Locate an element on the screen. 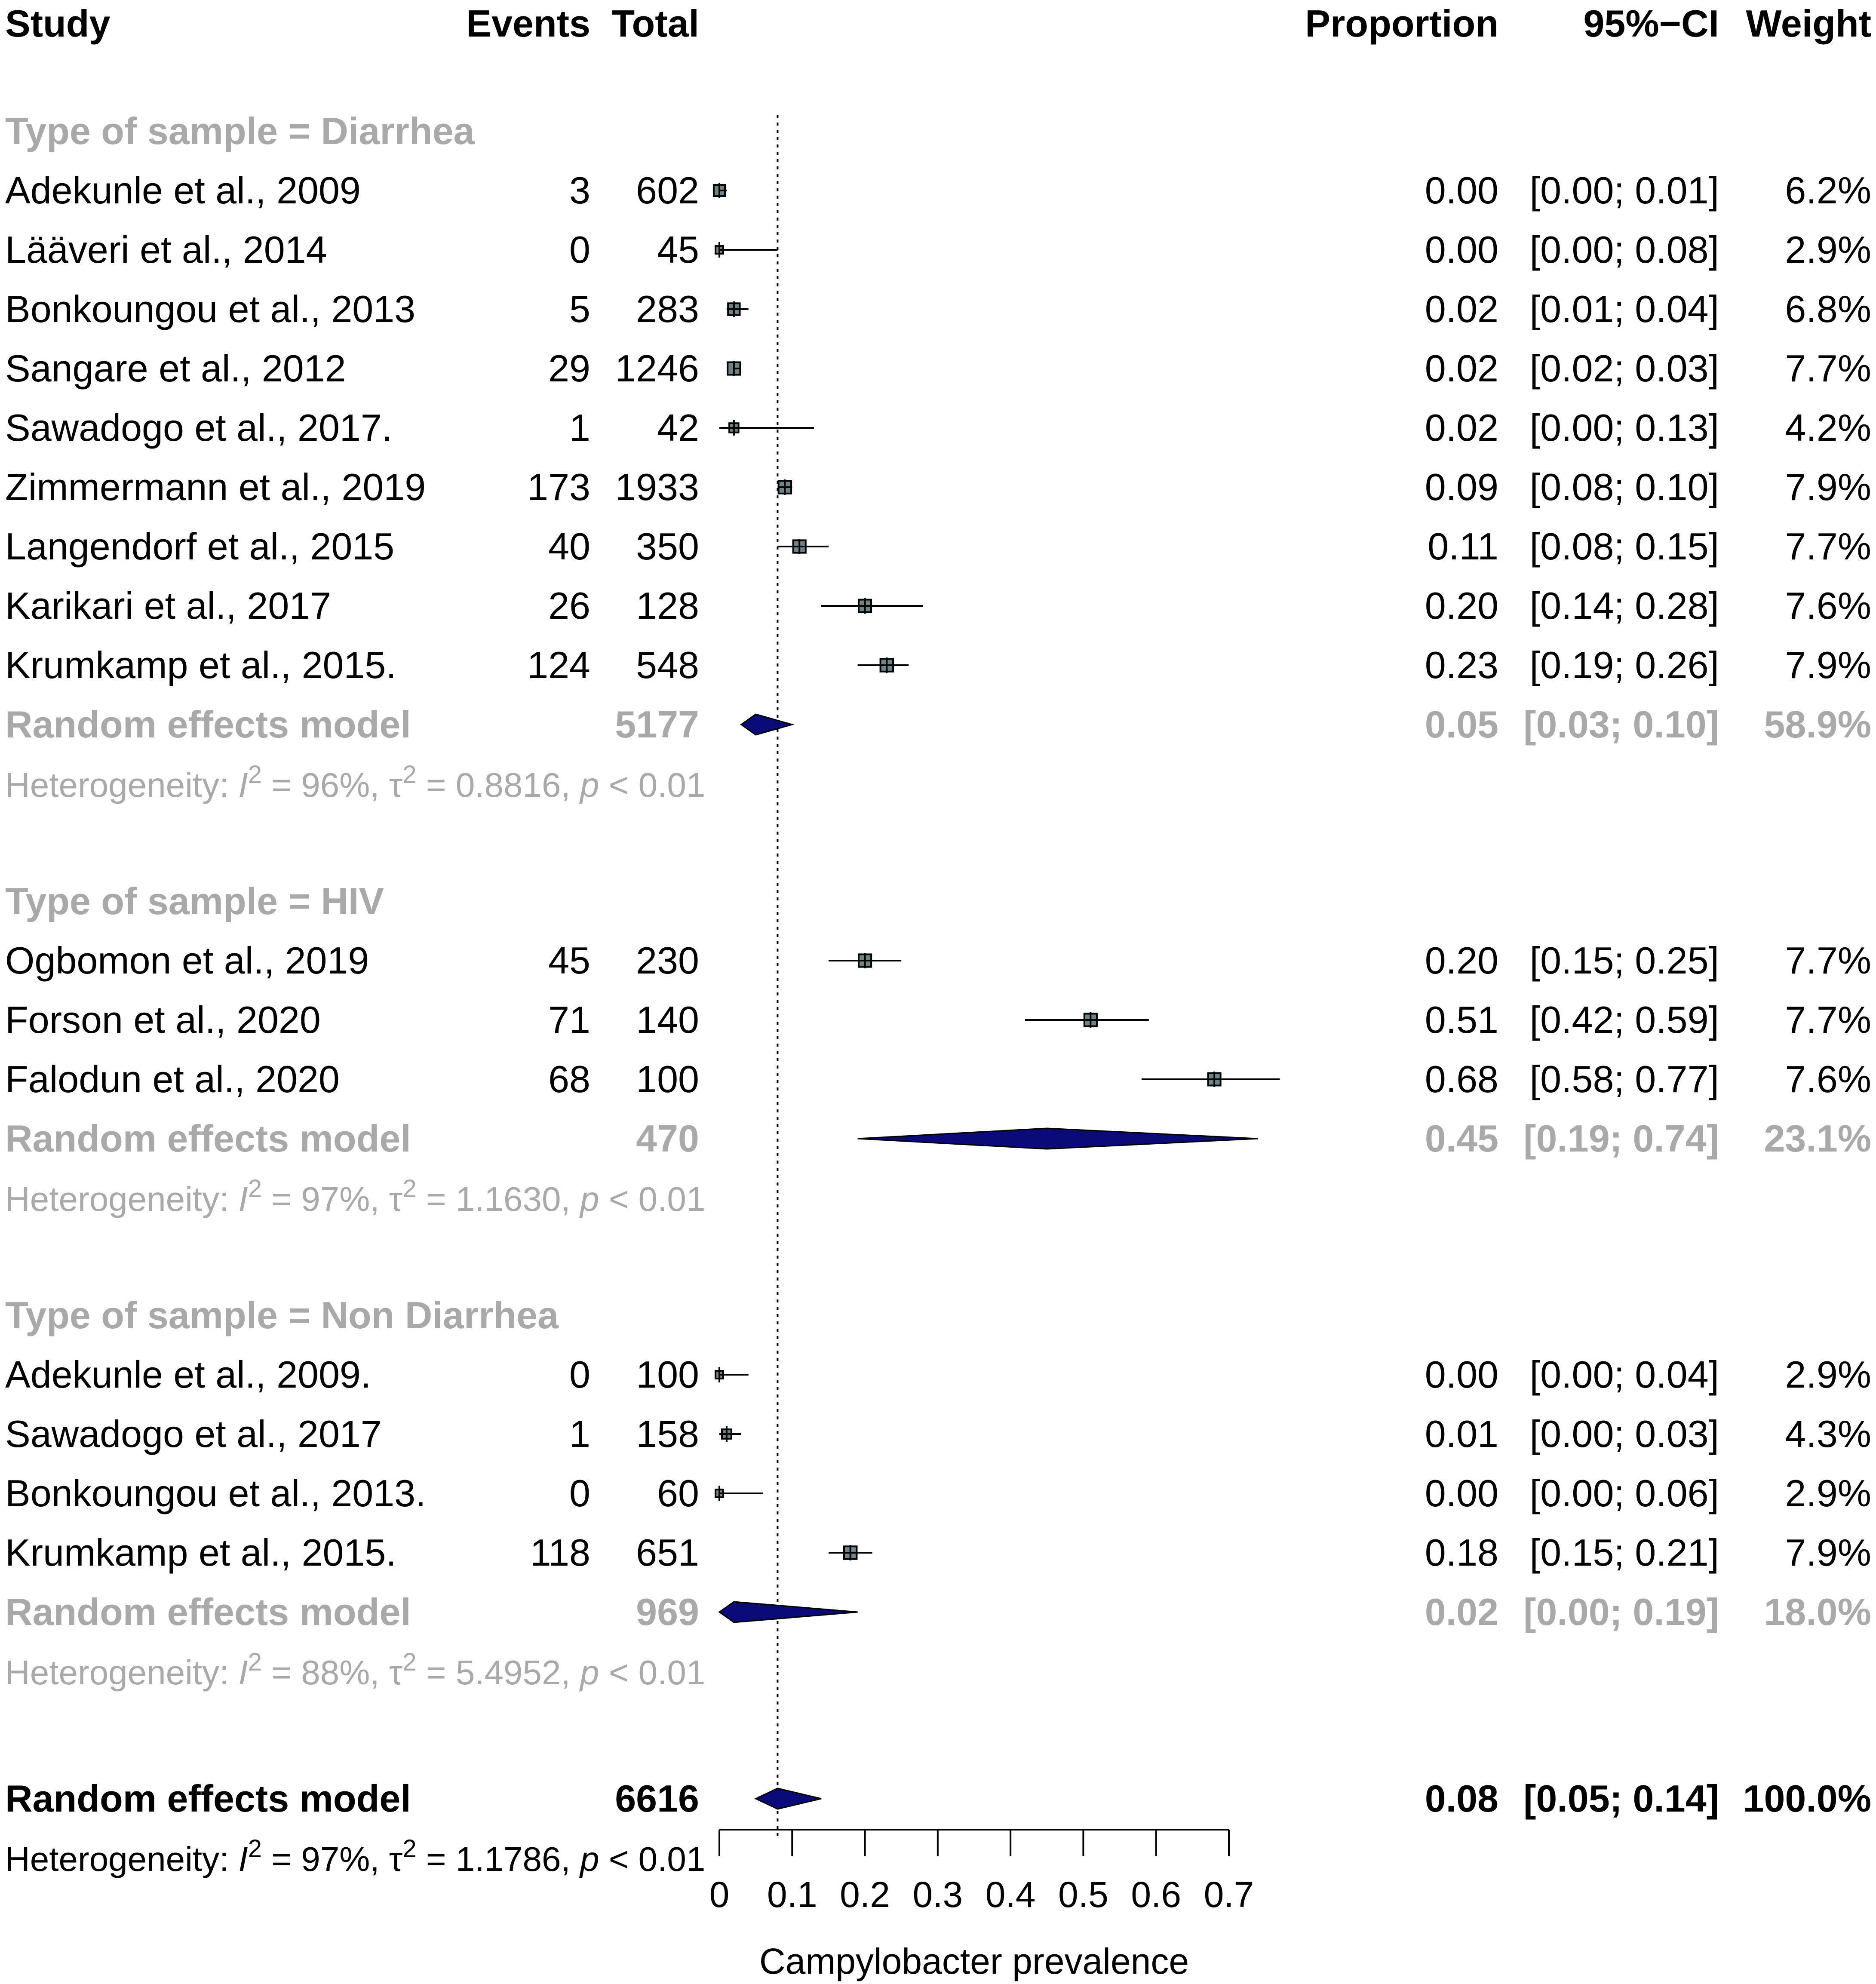 This screenshot has height=1984, width=1876. study-name: Forson et al., 2020 is located at coordinates (163, 1019).